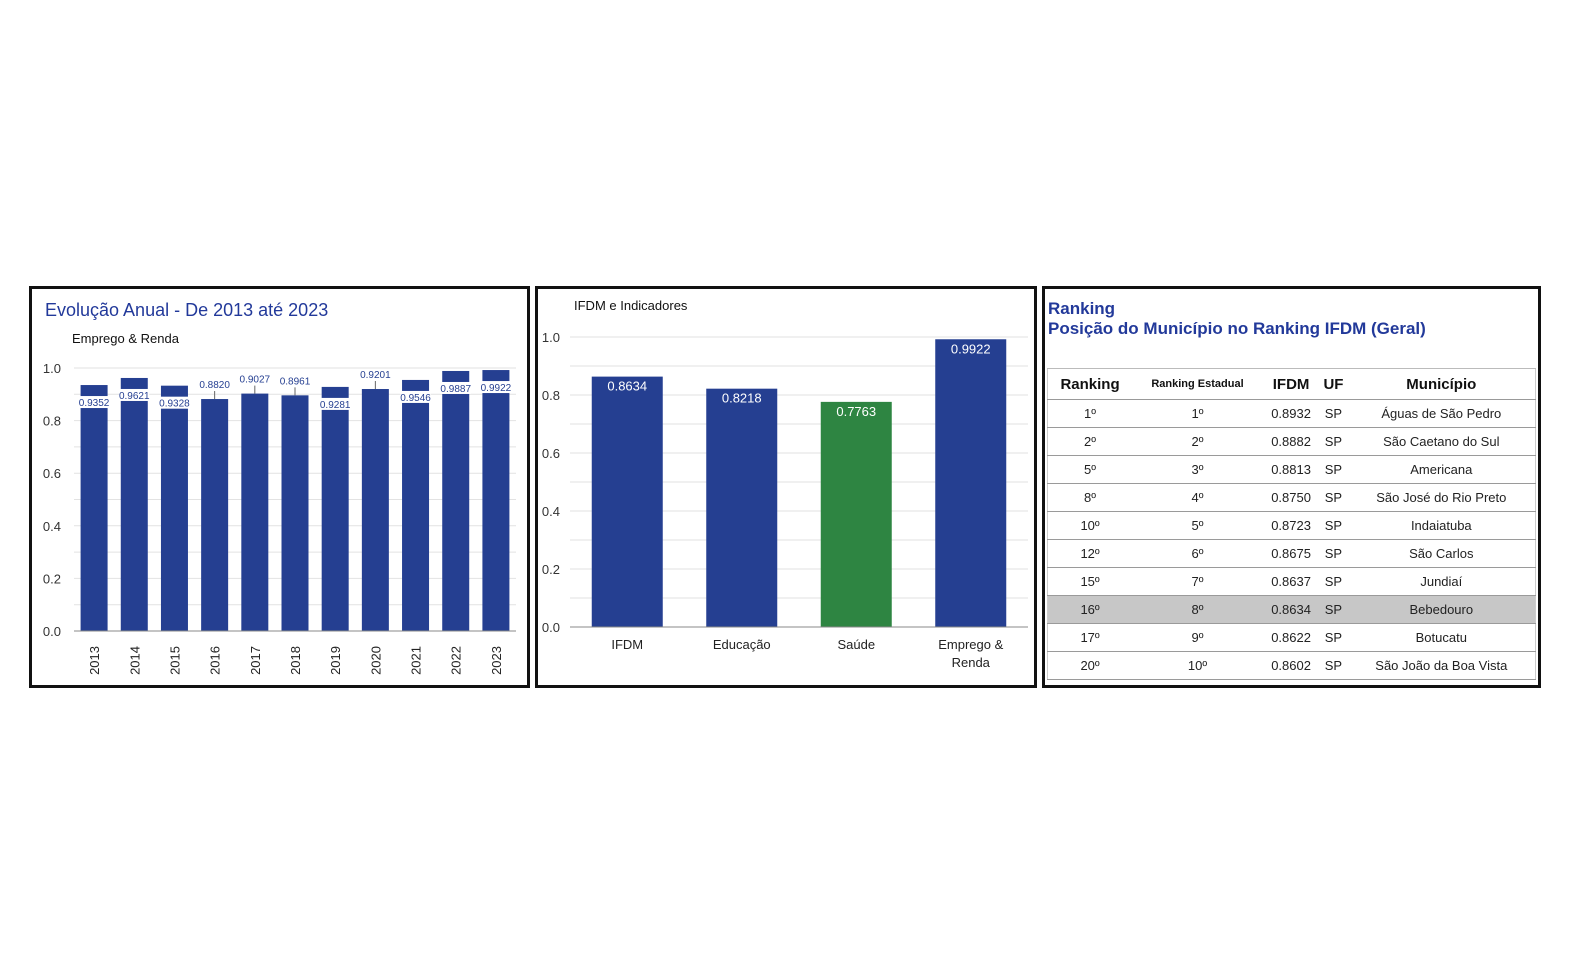 The width and height of the screenshot is (1574, 979). I want to click on column-header-ranking-estadual: Ranking Estadual, so click(1197, 384).